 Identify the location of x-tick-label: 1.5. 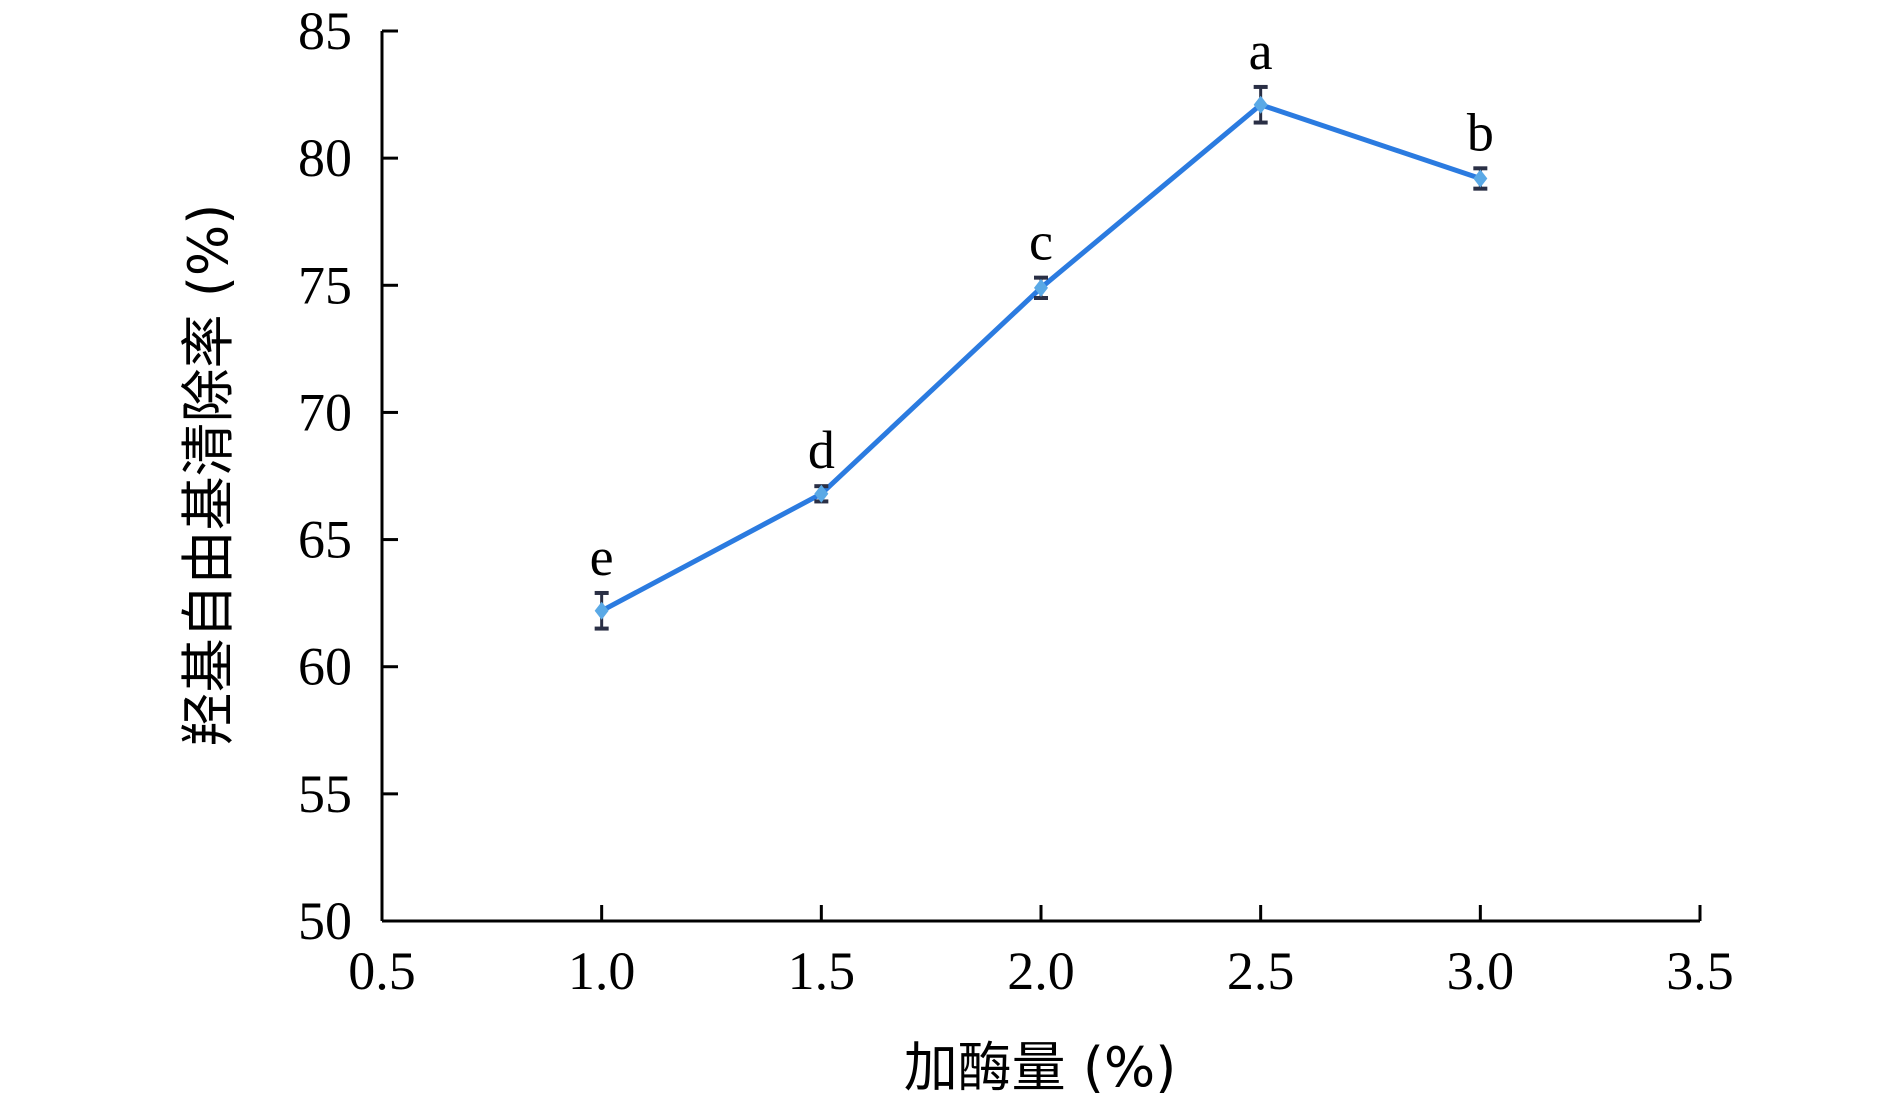
(822, 971).